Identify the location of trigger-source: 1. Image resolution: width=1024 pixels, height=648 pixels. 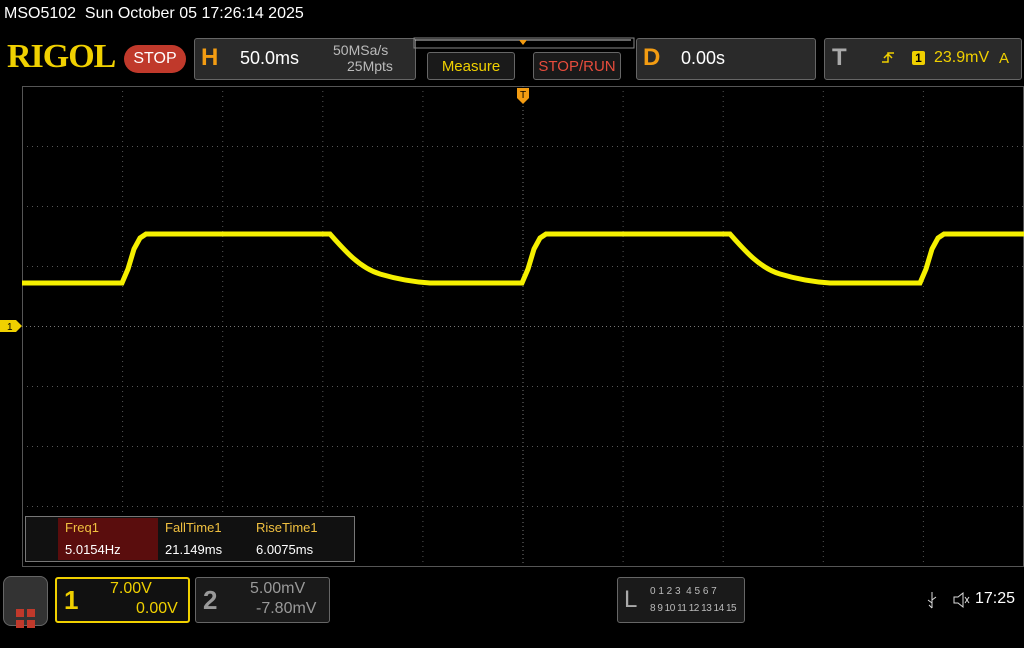
(918, 58).